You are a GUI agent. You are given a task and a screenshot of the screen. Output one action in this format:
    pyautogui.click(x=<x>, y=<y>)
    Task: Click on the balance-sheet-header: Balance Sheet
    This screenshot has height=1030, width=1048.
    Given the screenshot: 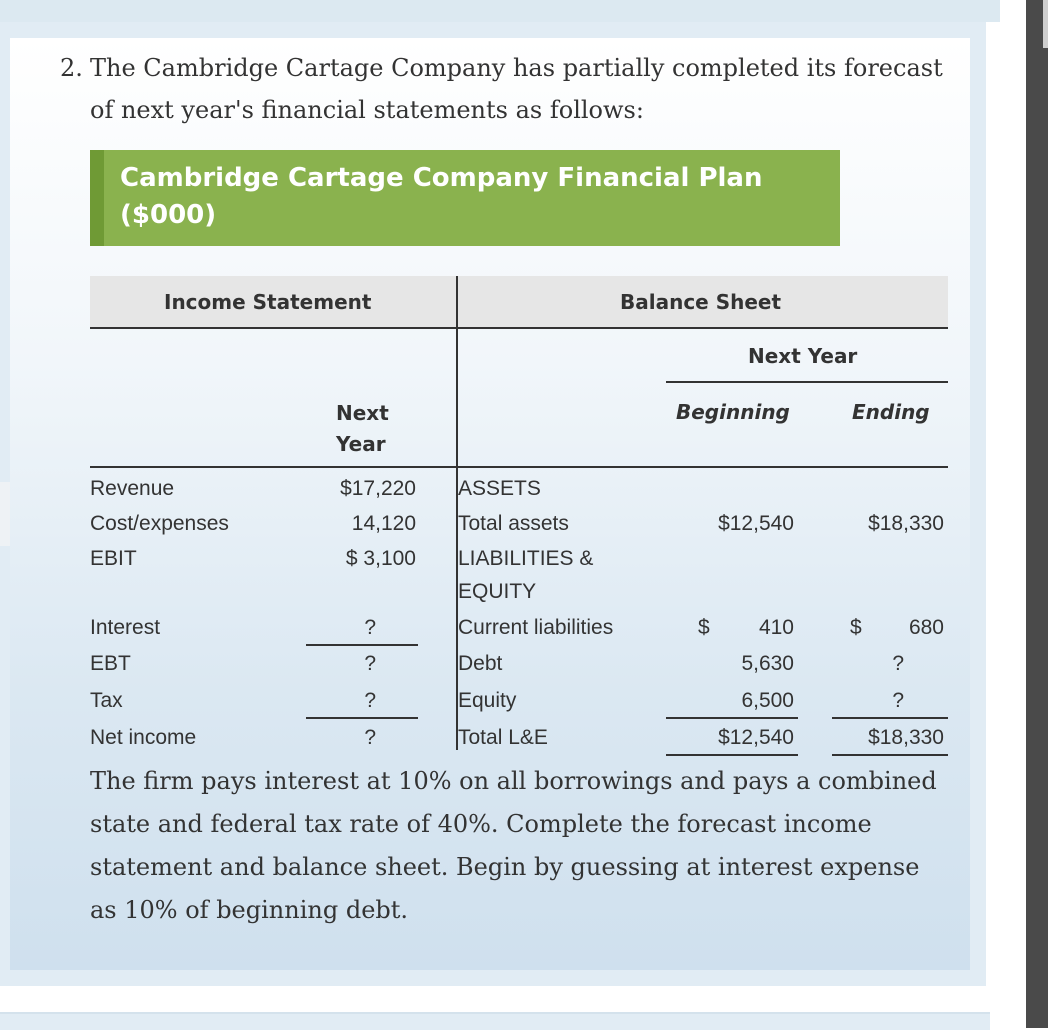 What is the action you would take?
    pyautogui.click(x=701, y=302)
    